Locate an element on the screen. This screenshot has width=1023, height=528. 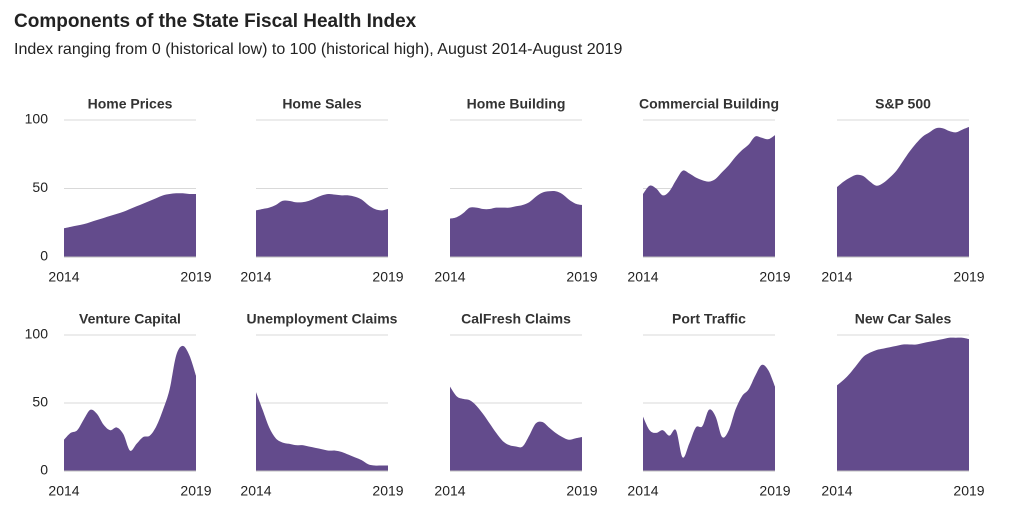
panel-title: Home Building is located at coordinates (516, 104).